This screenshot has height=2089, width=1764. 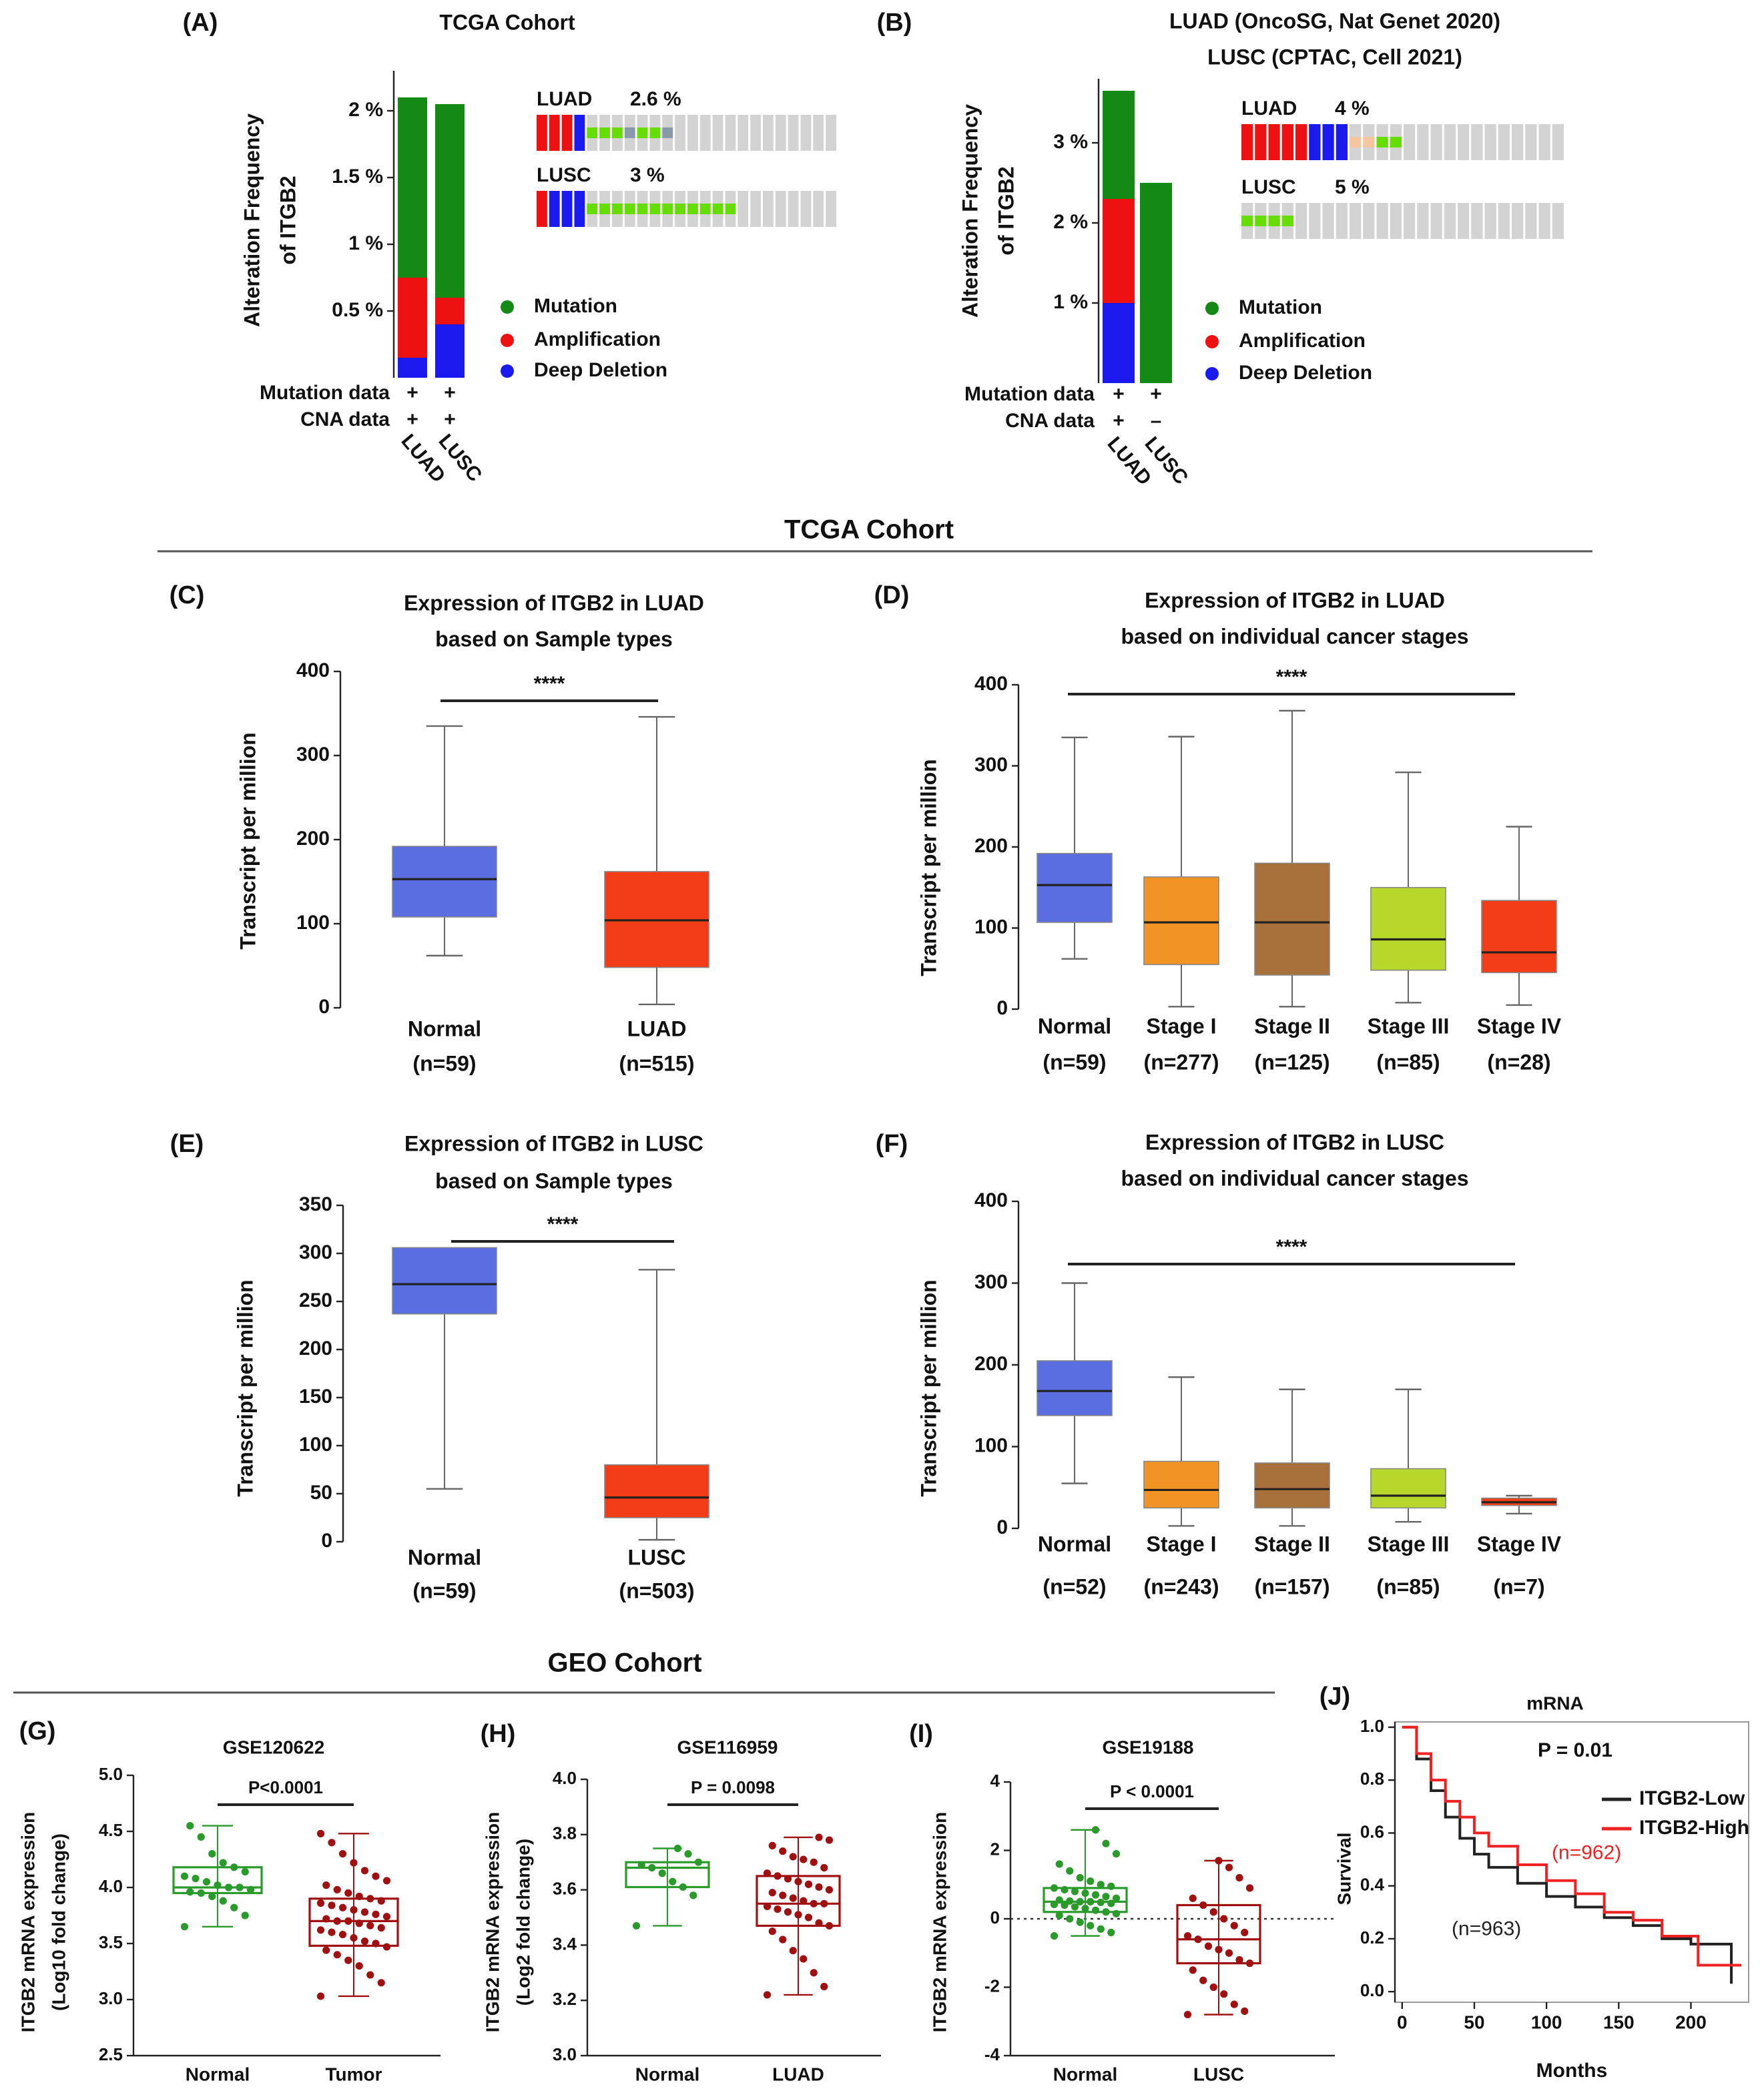 What do you see at coordinates (523, 1922) in the screenshot?
I see `y-axis-label: (Log2 fold change)` at bounding box center [523, 1922].